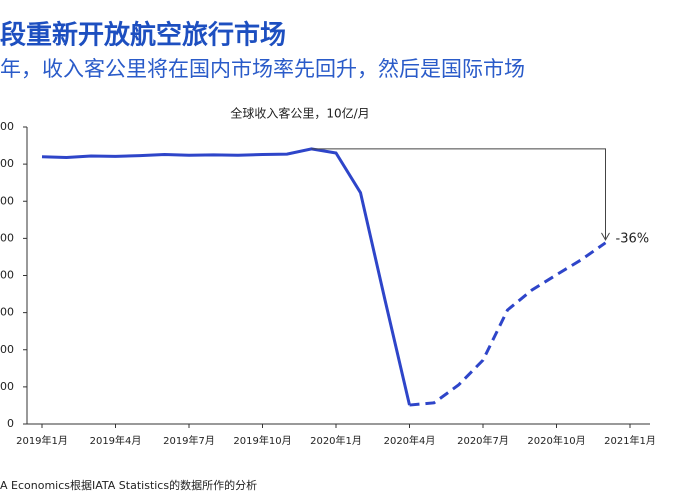 The height and width of the screenshot is (500, 700). I want to click on arrow-head, so click(605, 236).